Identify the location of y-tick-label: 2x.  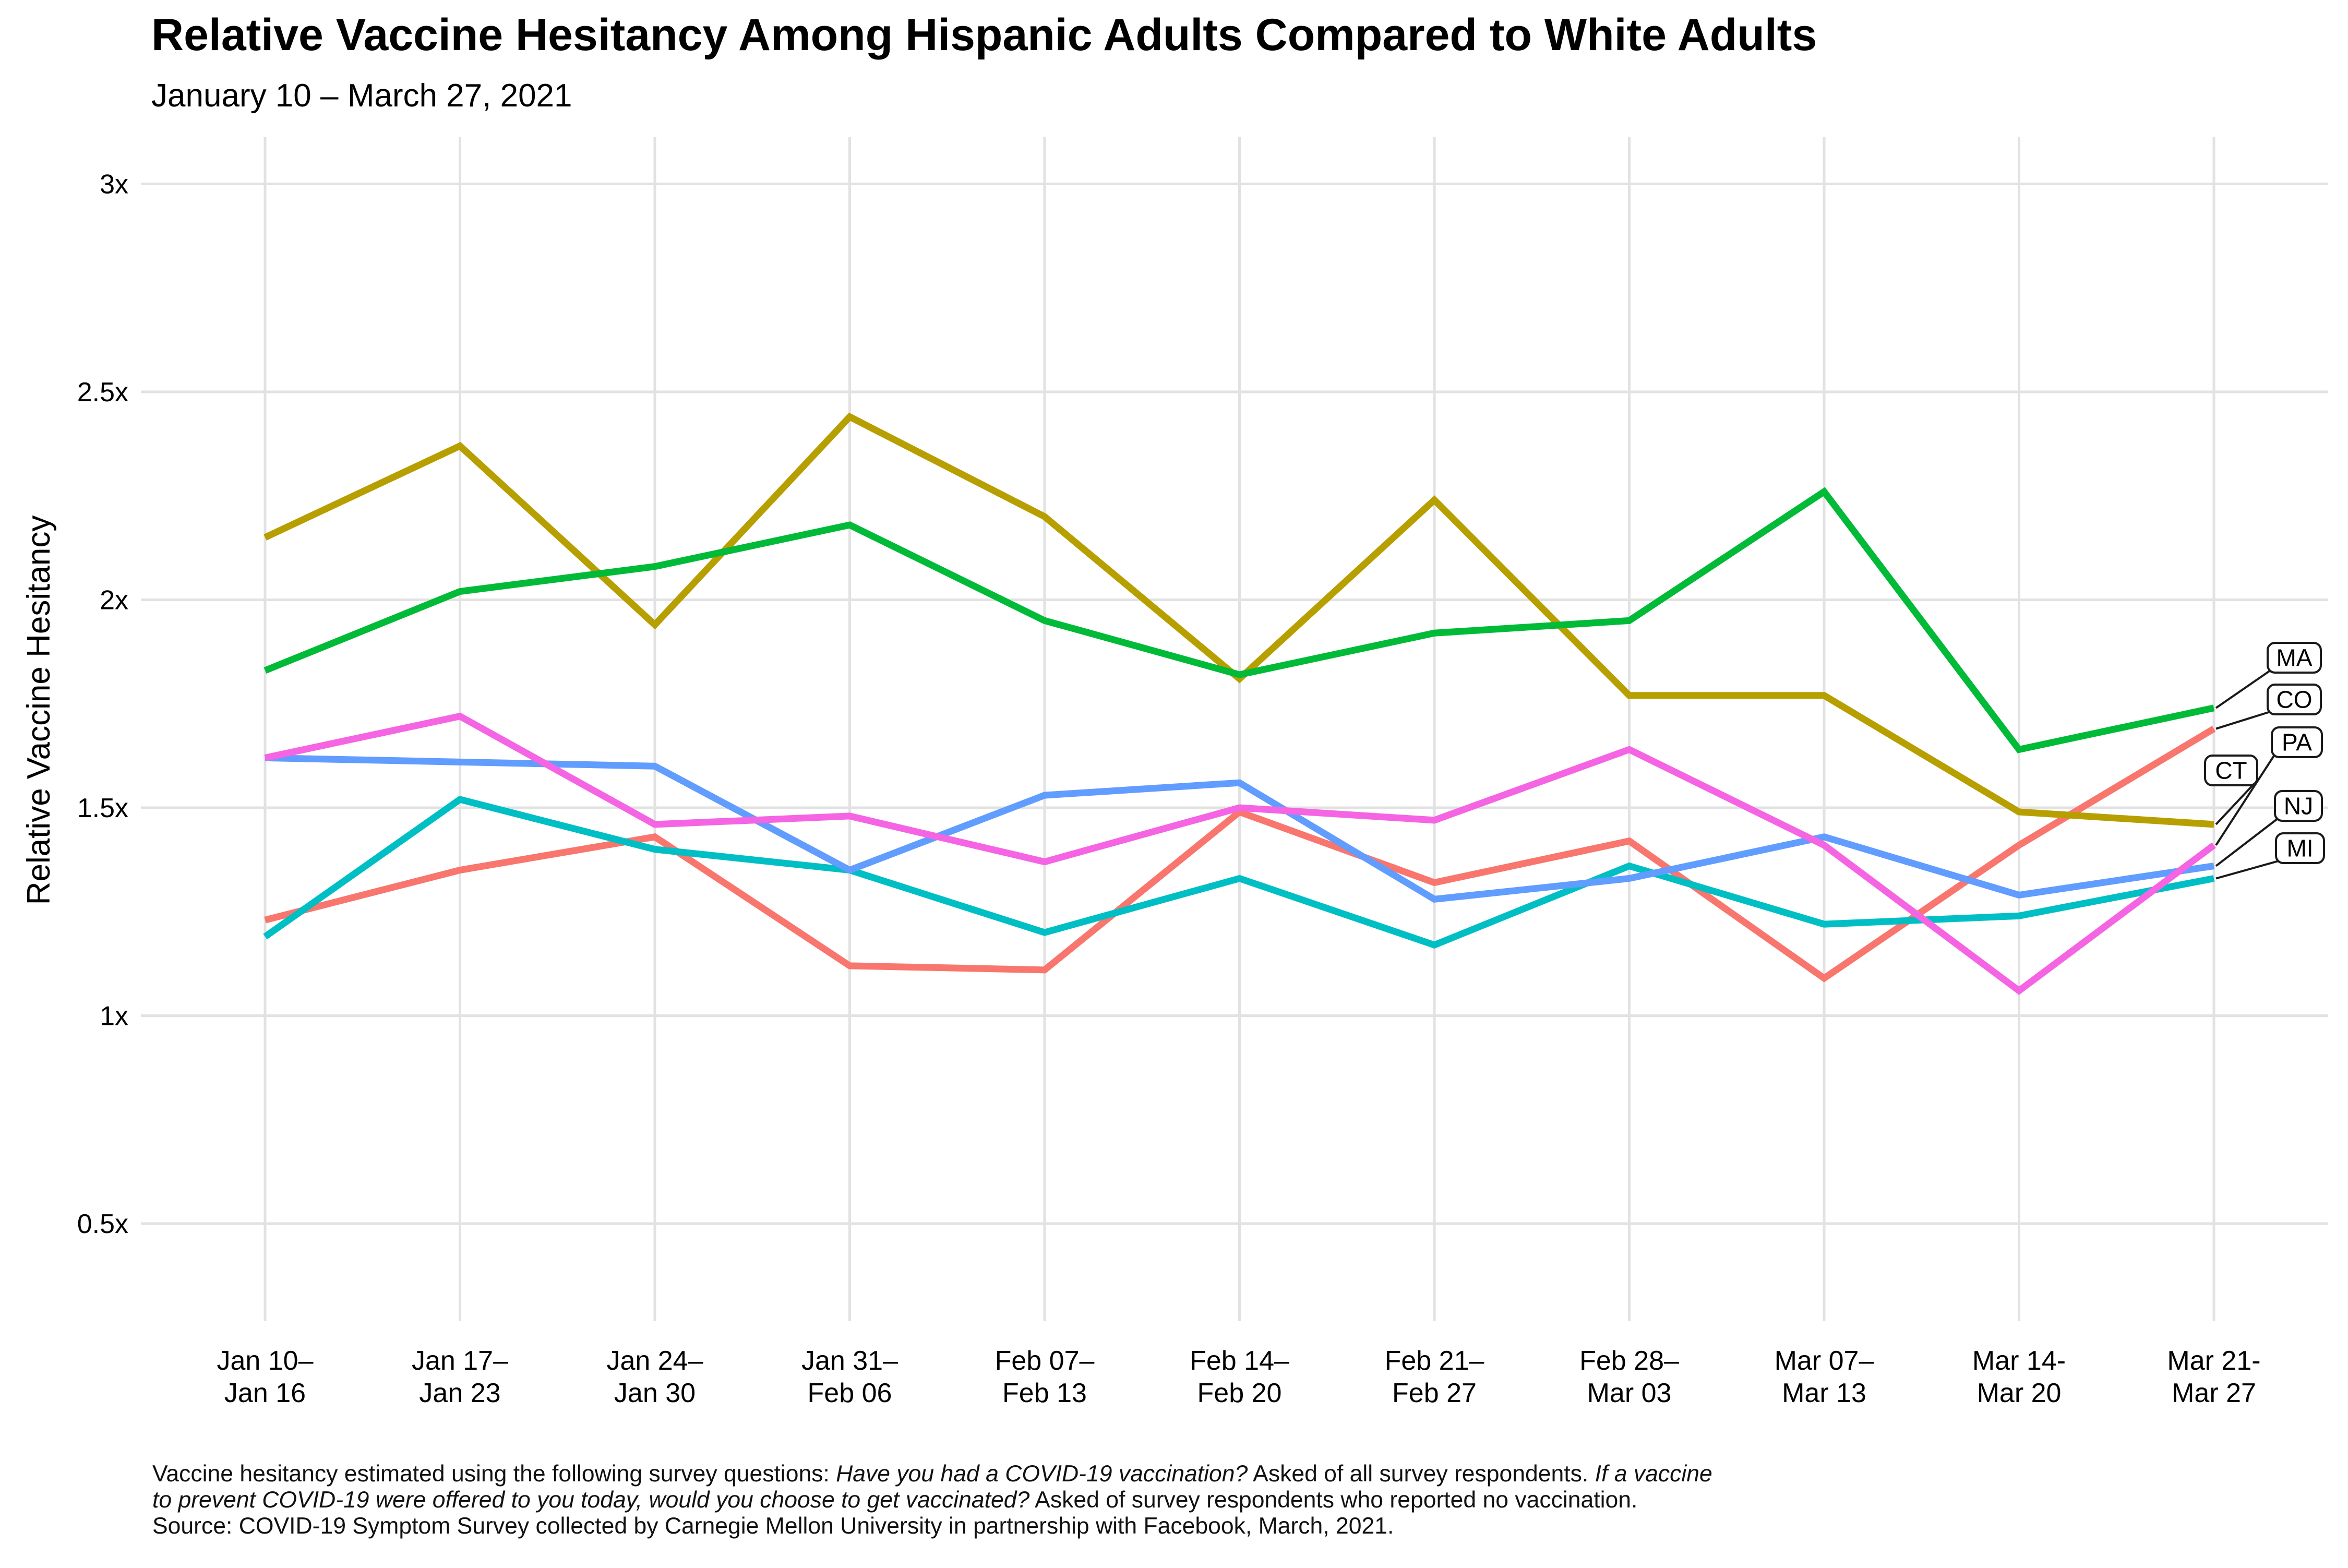
(114, 601).